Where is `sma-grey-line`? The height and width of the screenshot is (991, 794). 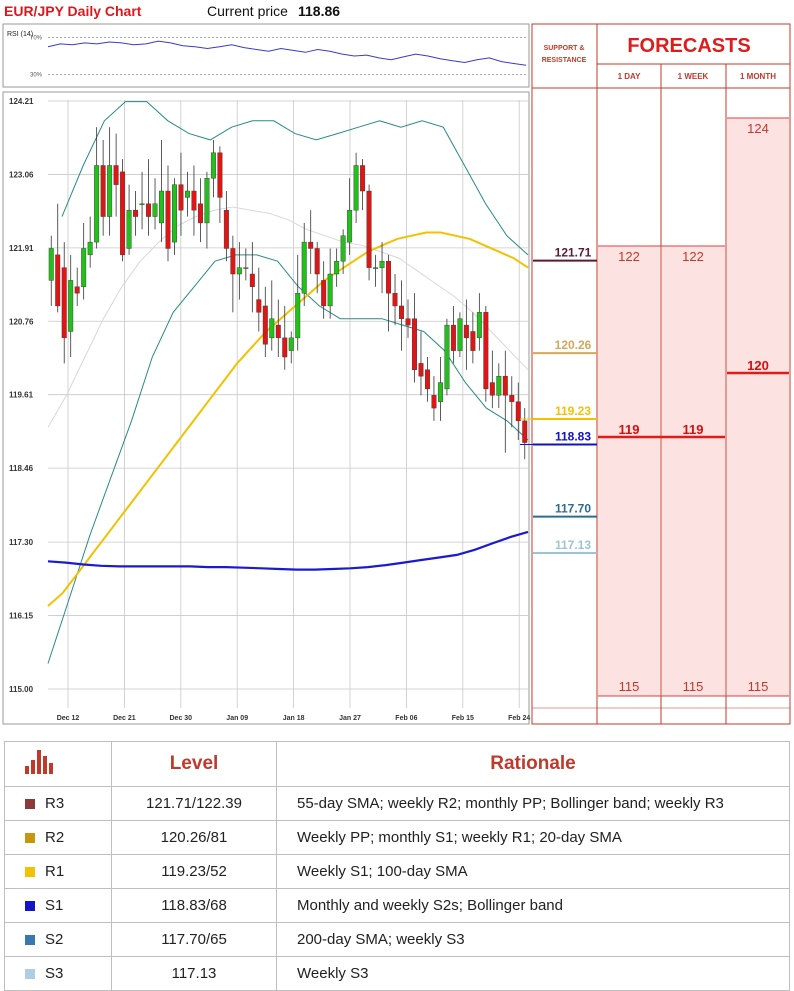 sma-grey-line is located at coordinates (288, 317).